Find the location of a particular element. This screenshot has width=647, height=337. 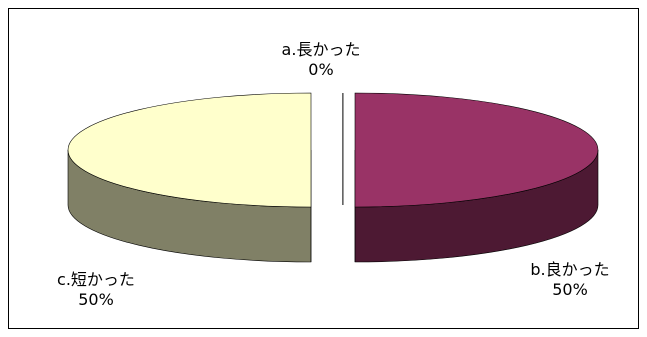

slice-b is located at coordinates (476, 150).